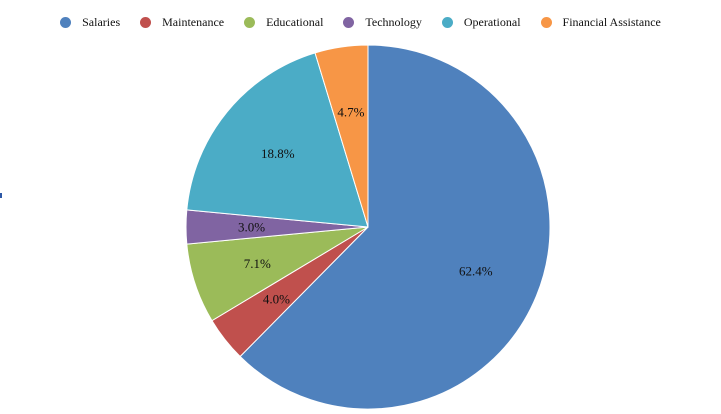 The width and height of the screenshot is (721, 414). I want to click on legend-label: Technology, so click(393, 21).